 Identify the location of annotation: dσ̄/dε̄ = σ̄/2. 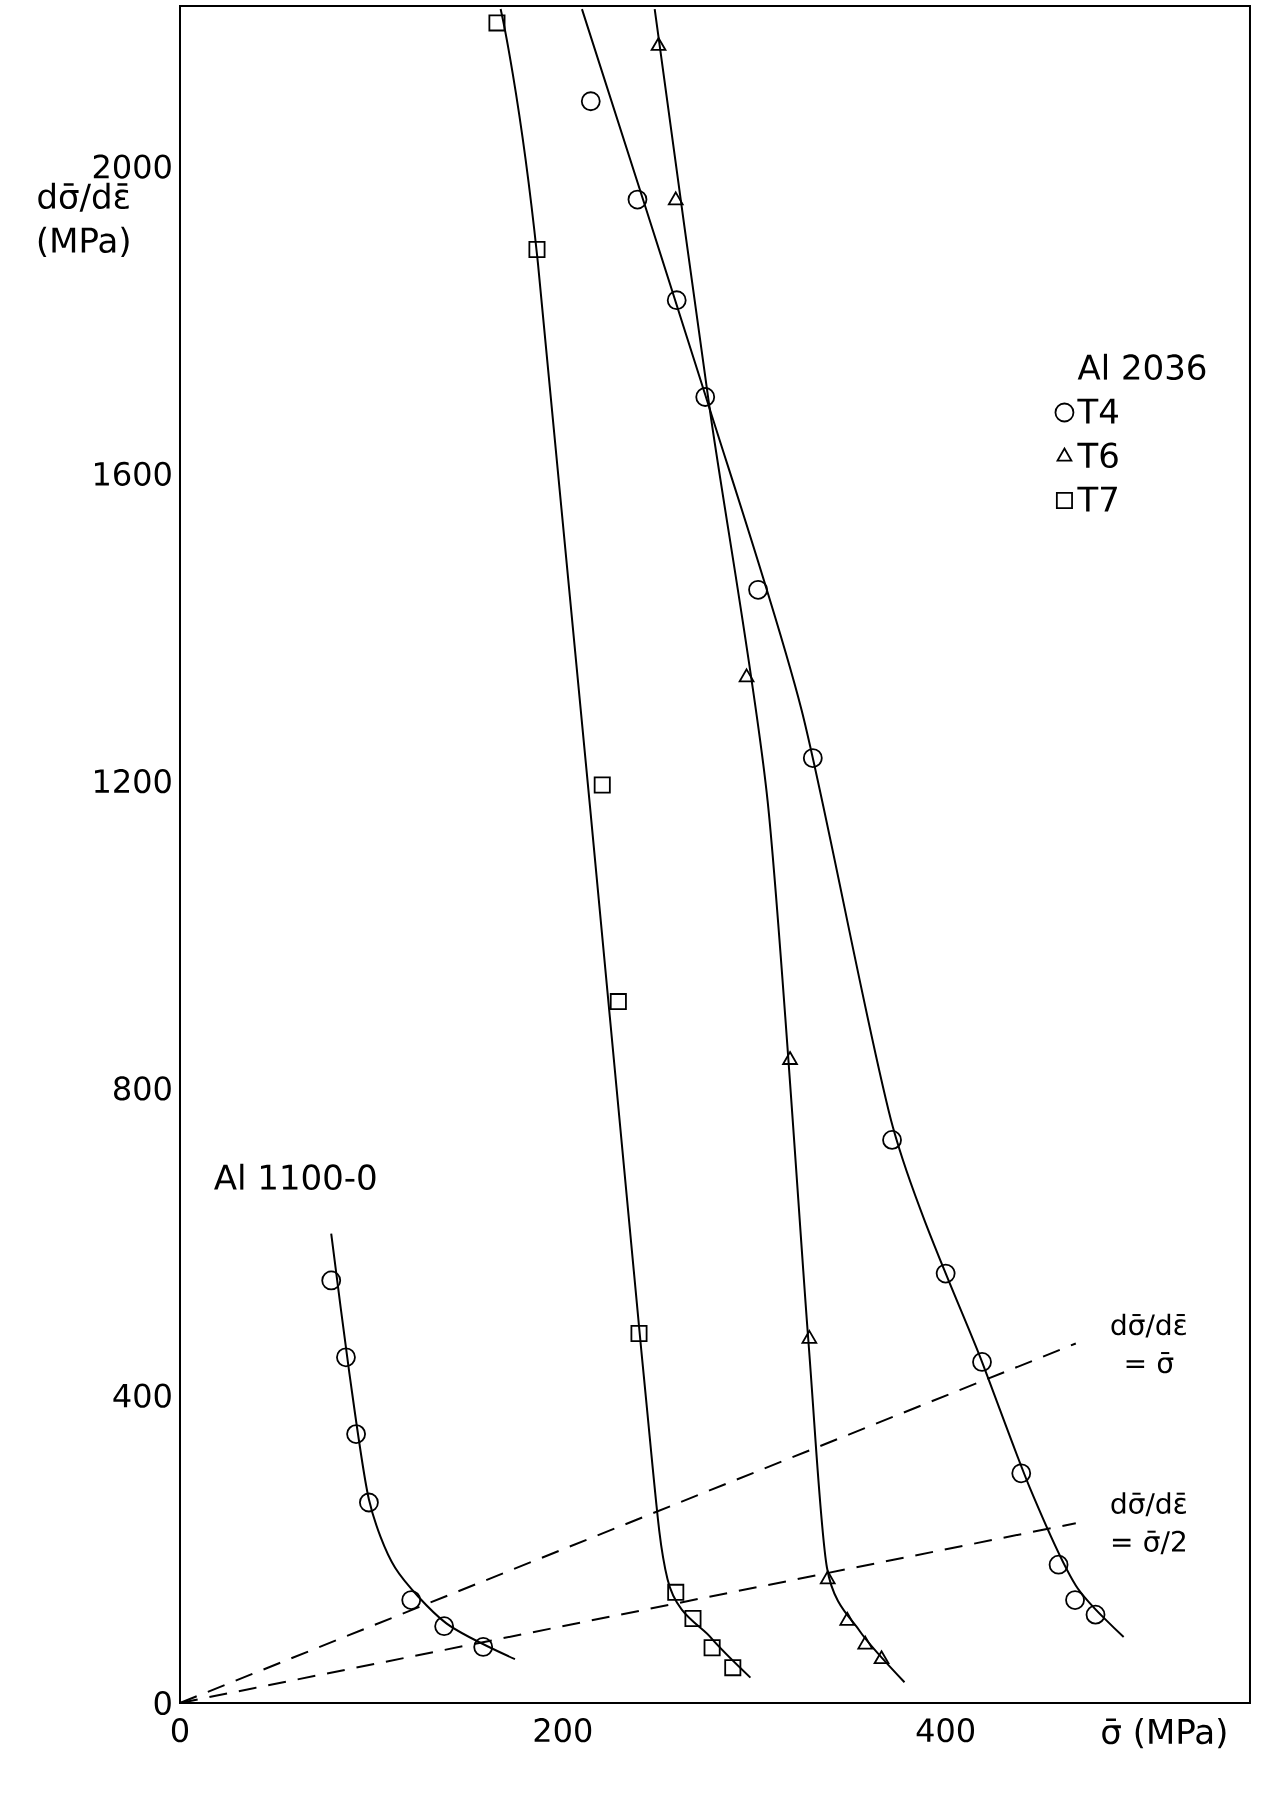
(1148, 1523).